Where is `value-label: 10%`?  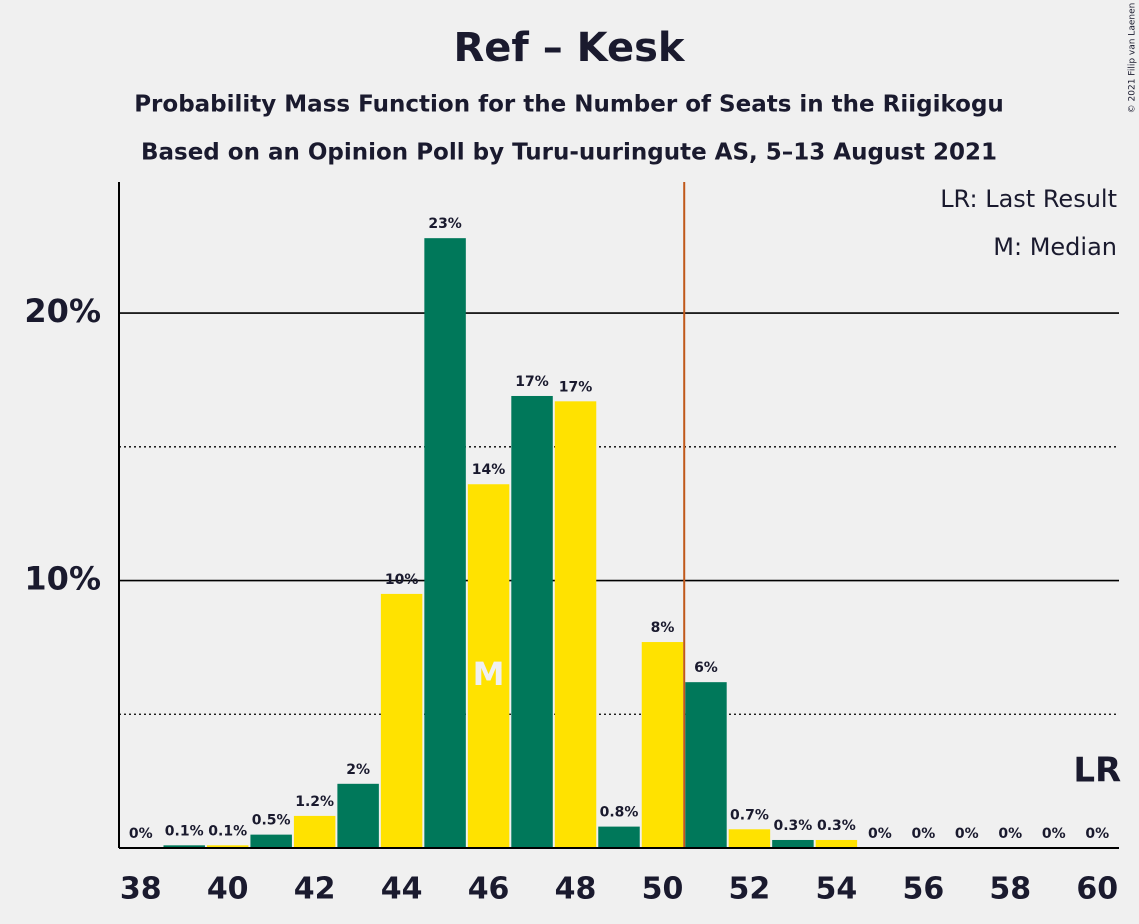
value-label: 10% is located at coordinates (402, 580).